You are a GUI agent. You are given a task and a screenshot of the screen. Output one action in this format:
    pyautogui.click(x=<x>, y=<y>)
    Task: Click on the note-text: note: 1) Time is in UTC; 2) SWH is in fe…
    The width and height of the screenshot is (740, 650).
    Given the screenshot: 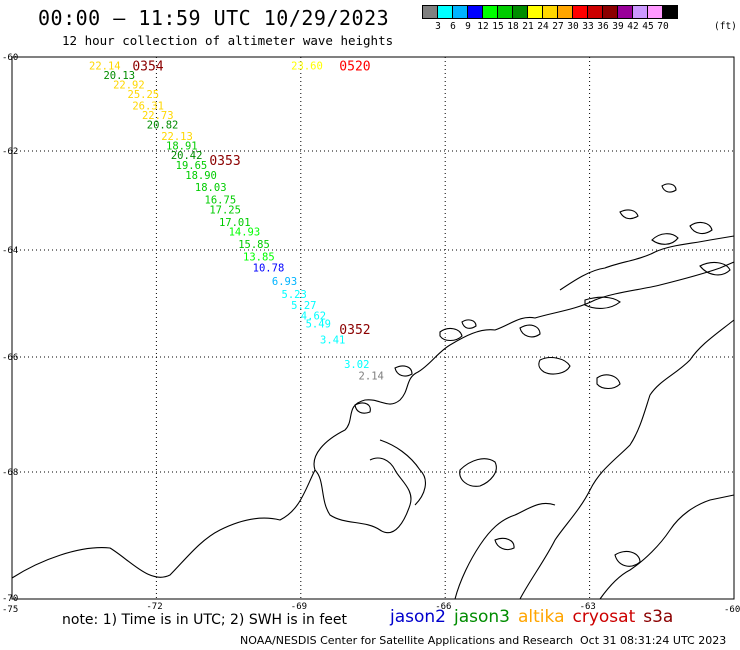 What is the action you would take?
    pyautogui.click(x=205, y=620)
    